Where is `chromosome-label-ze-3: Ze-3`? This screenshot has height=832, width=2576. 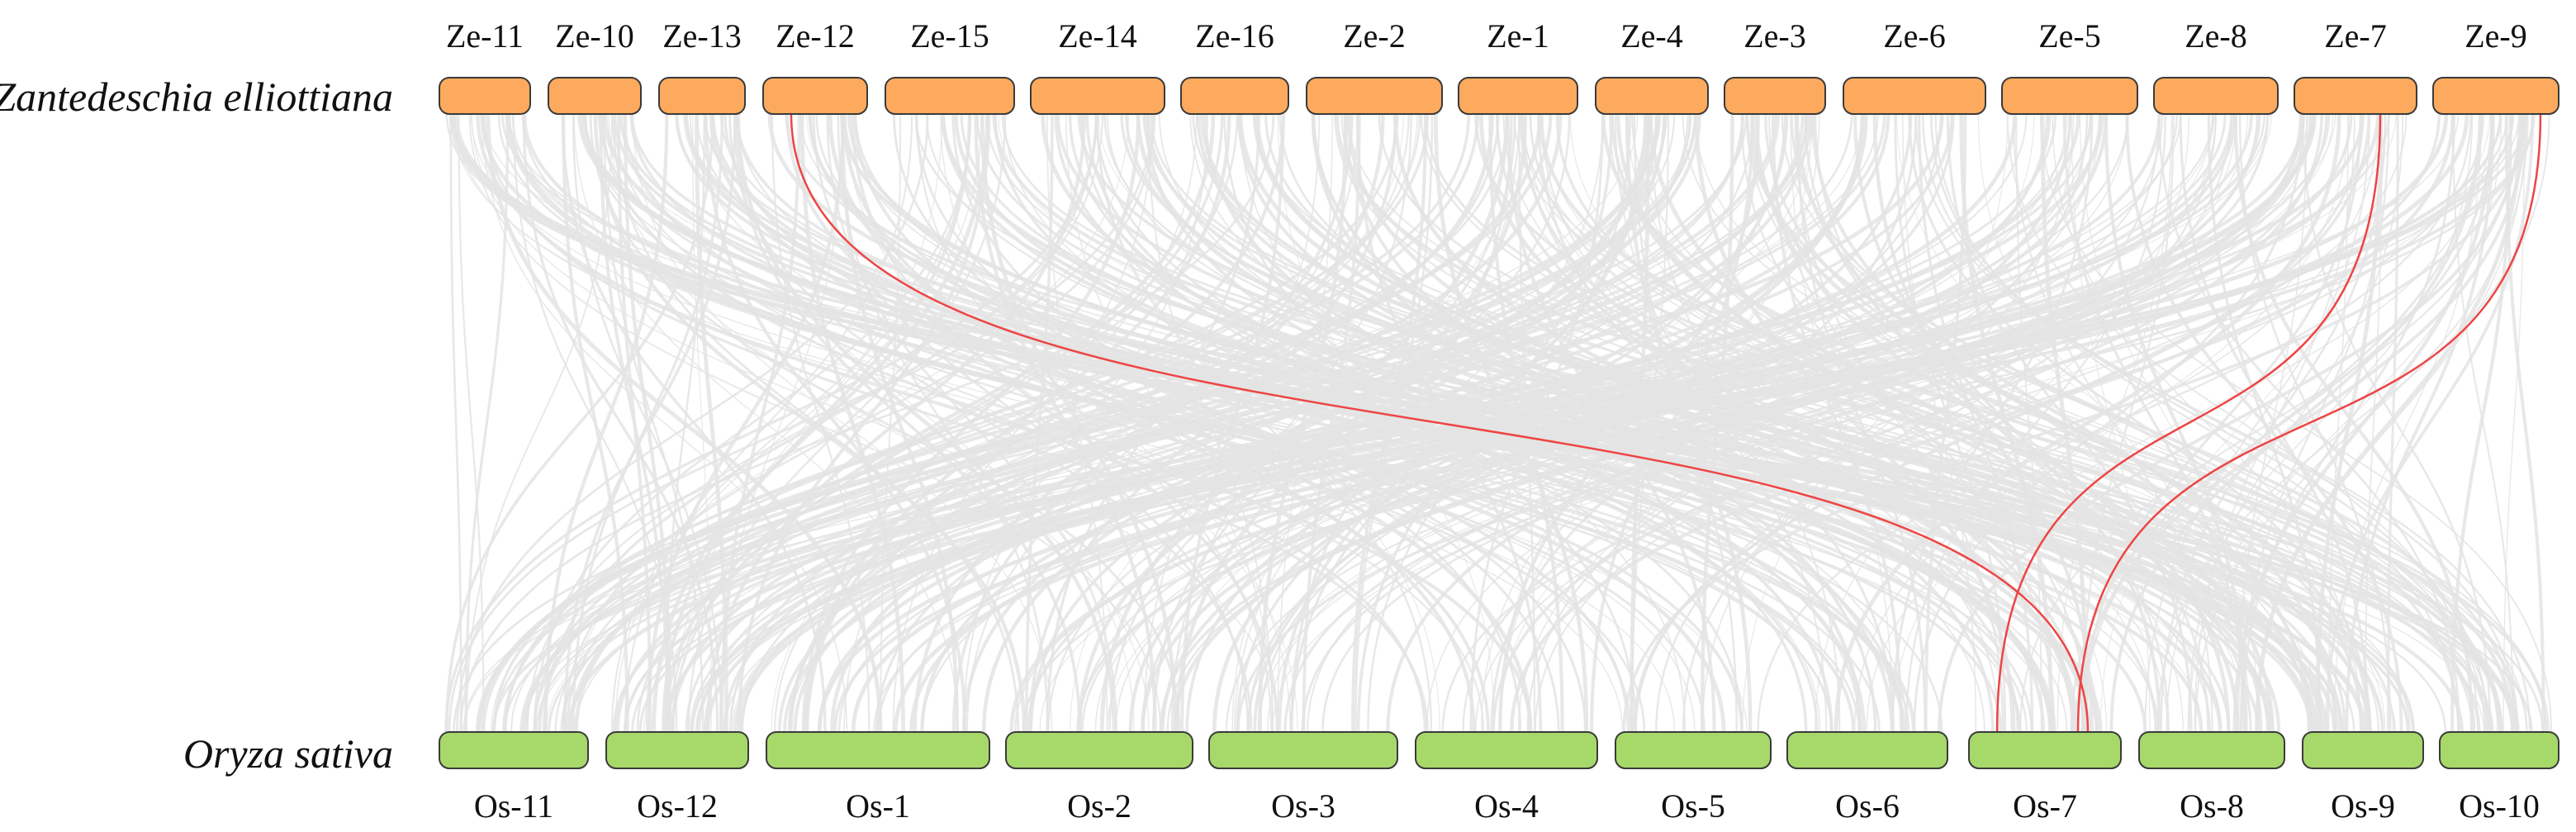 chromosome-label-ze-3: Ze-3 is located at coordinates (1774, 36).